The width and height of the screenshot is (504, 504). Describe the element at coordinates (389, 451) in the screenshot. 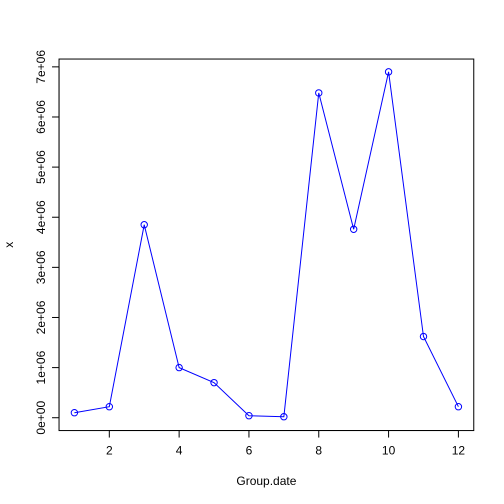

I see `x-tick-label: 10` at that location.